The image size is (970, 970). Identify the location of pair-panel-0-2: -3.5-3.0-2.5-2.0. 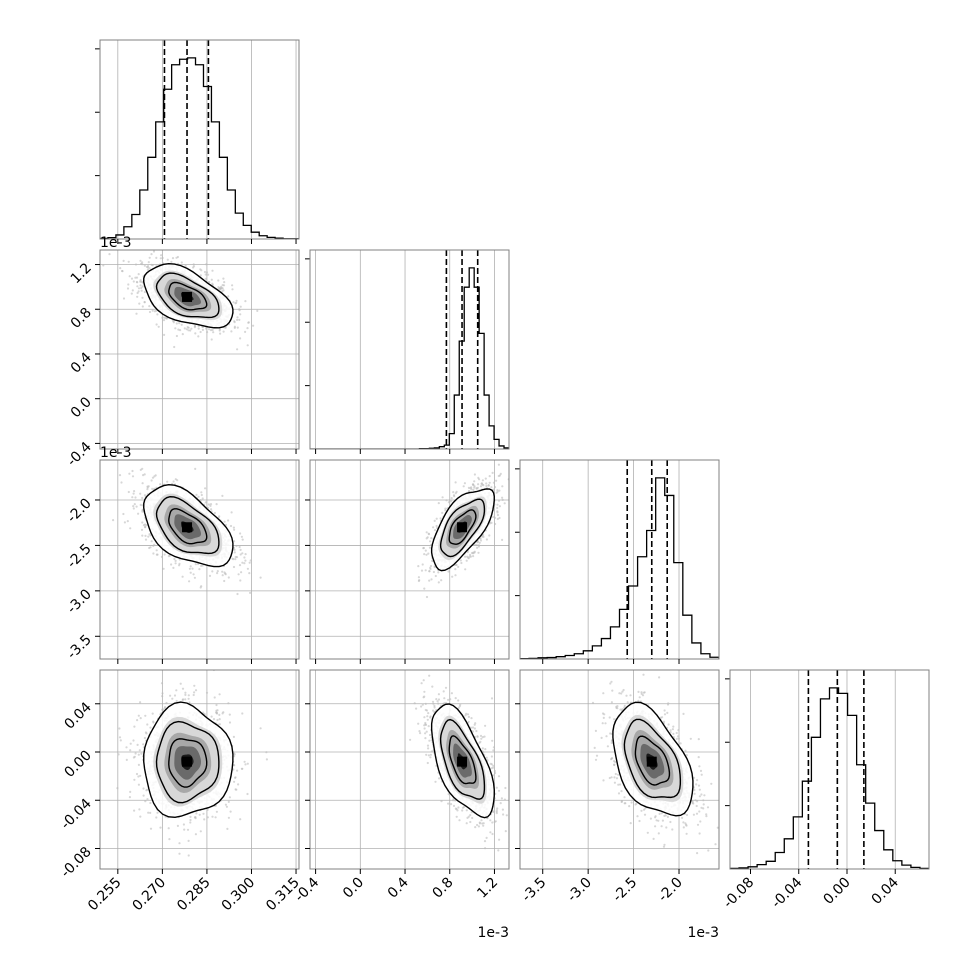
(182, 561).